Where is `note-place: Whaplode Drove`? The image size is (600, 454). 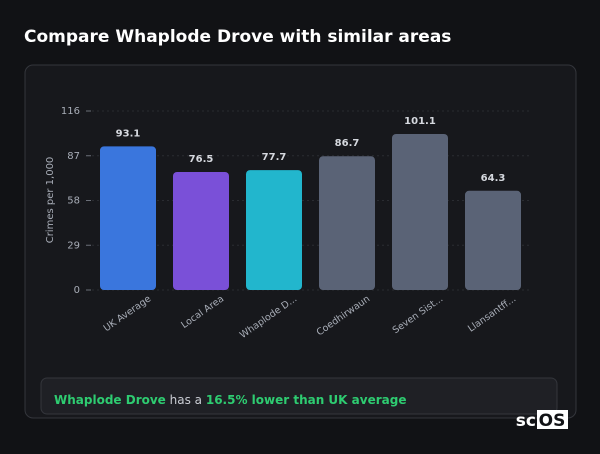 note-place: Whaplode Drove is located at coordinates (110, 400).